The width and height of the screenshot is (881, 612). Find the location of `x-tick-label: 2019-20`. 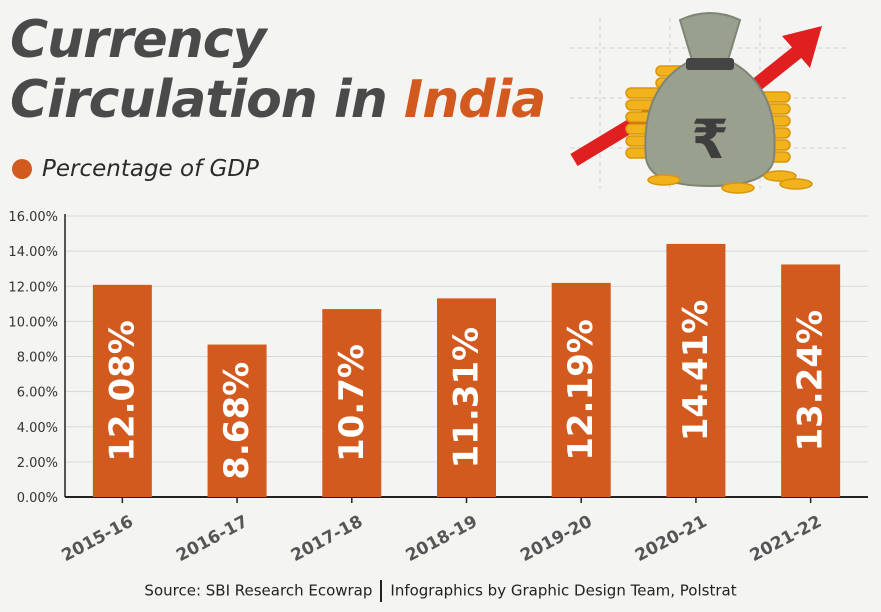

x-tick-label: 2019-20 is located at coordinates (556, 539).